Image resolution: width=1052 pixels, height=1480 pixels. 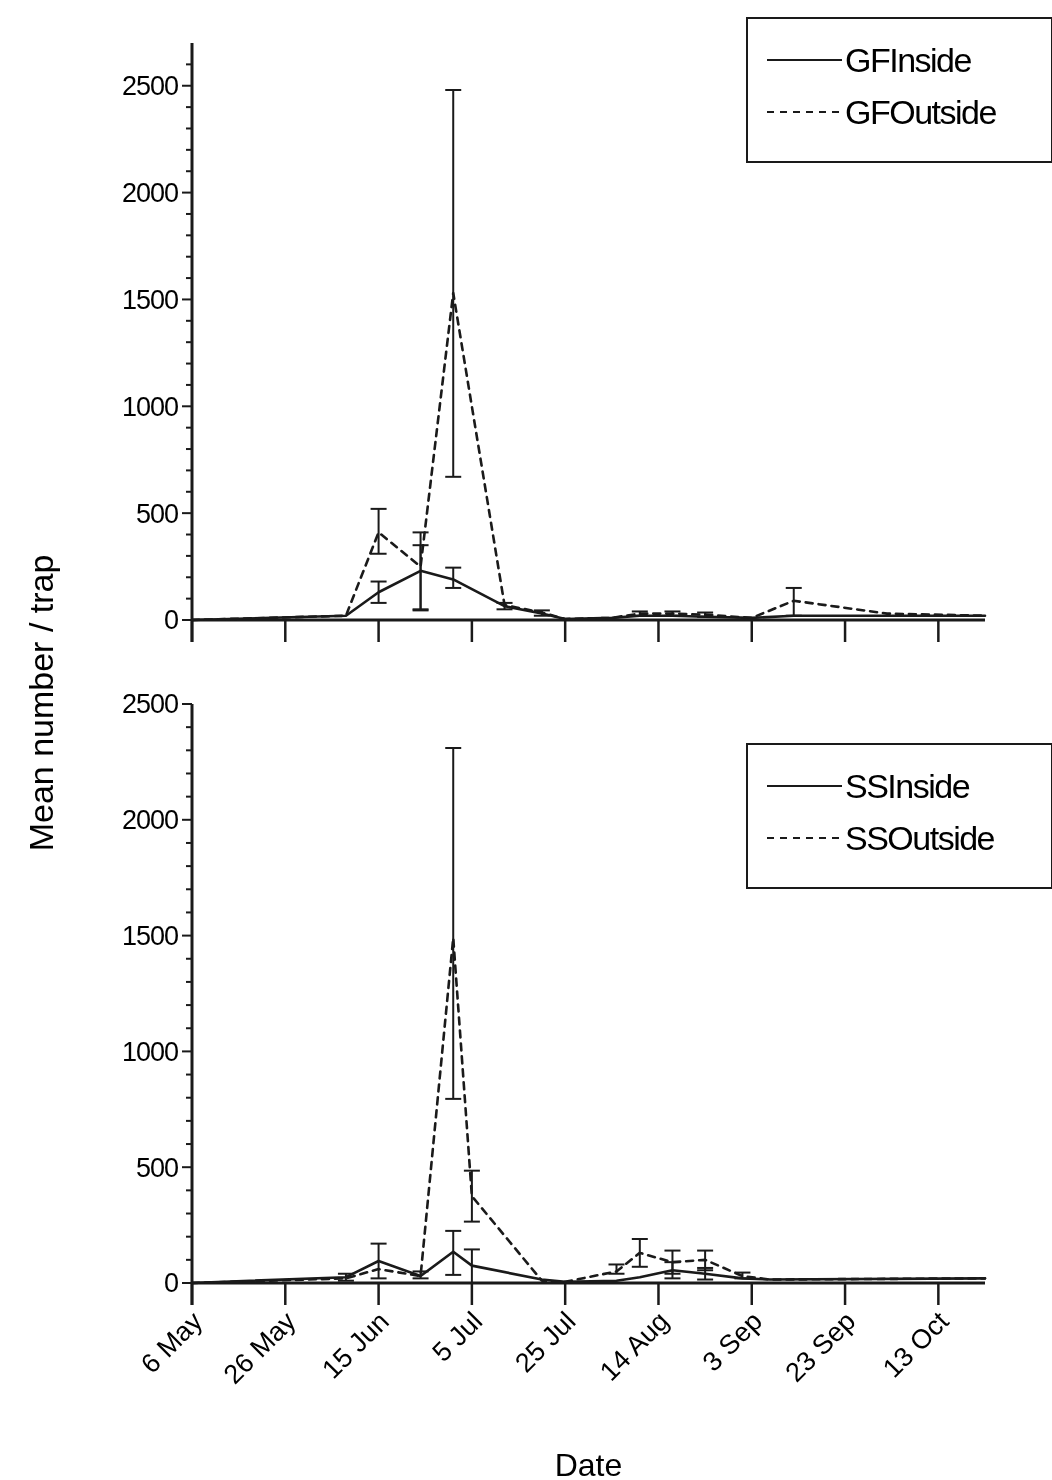 What do you see at coordinates (732, 1342) in the screenshot?
I see `x-tick-label: 3 Sep` at bounding box center [732, 1342].